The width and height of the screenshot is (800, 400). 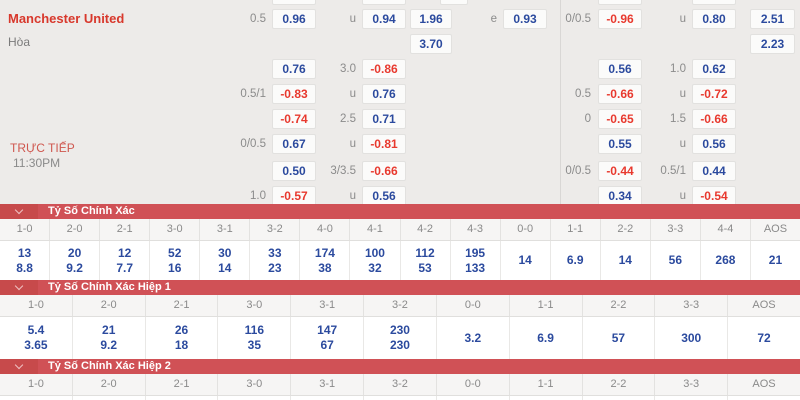 I want to click on score-odds-cell: 100 32, so click(x=374, y=260).